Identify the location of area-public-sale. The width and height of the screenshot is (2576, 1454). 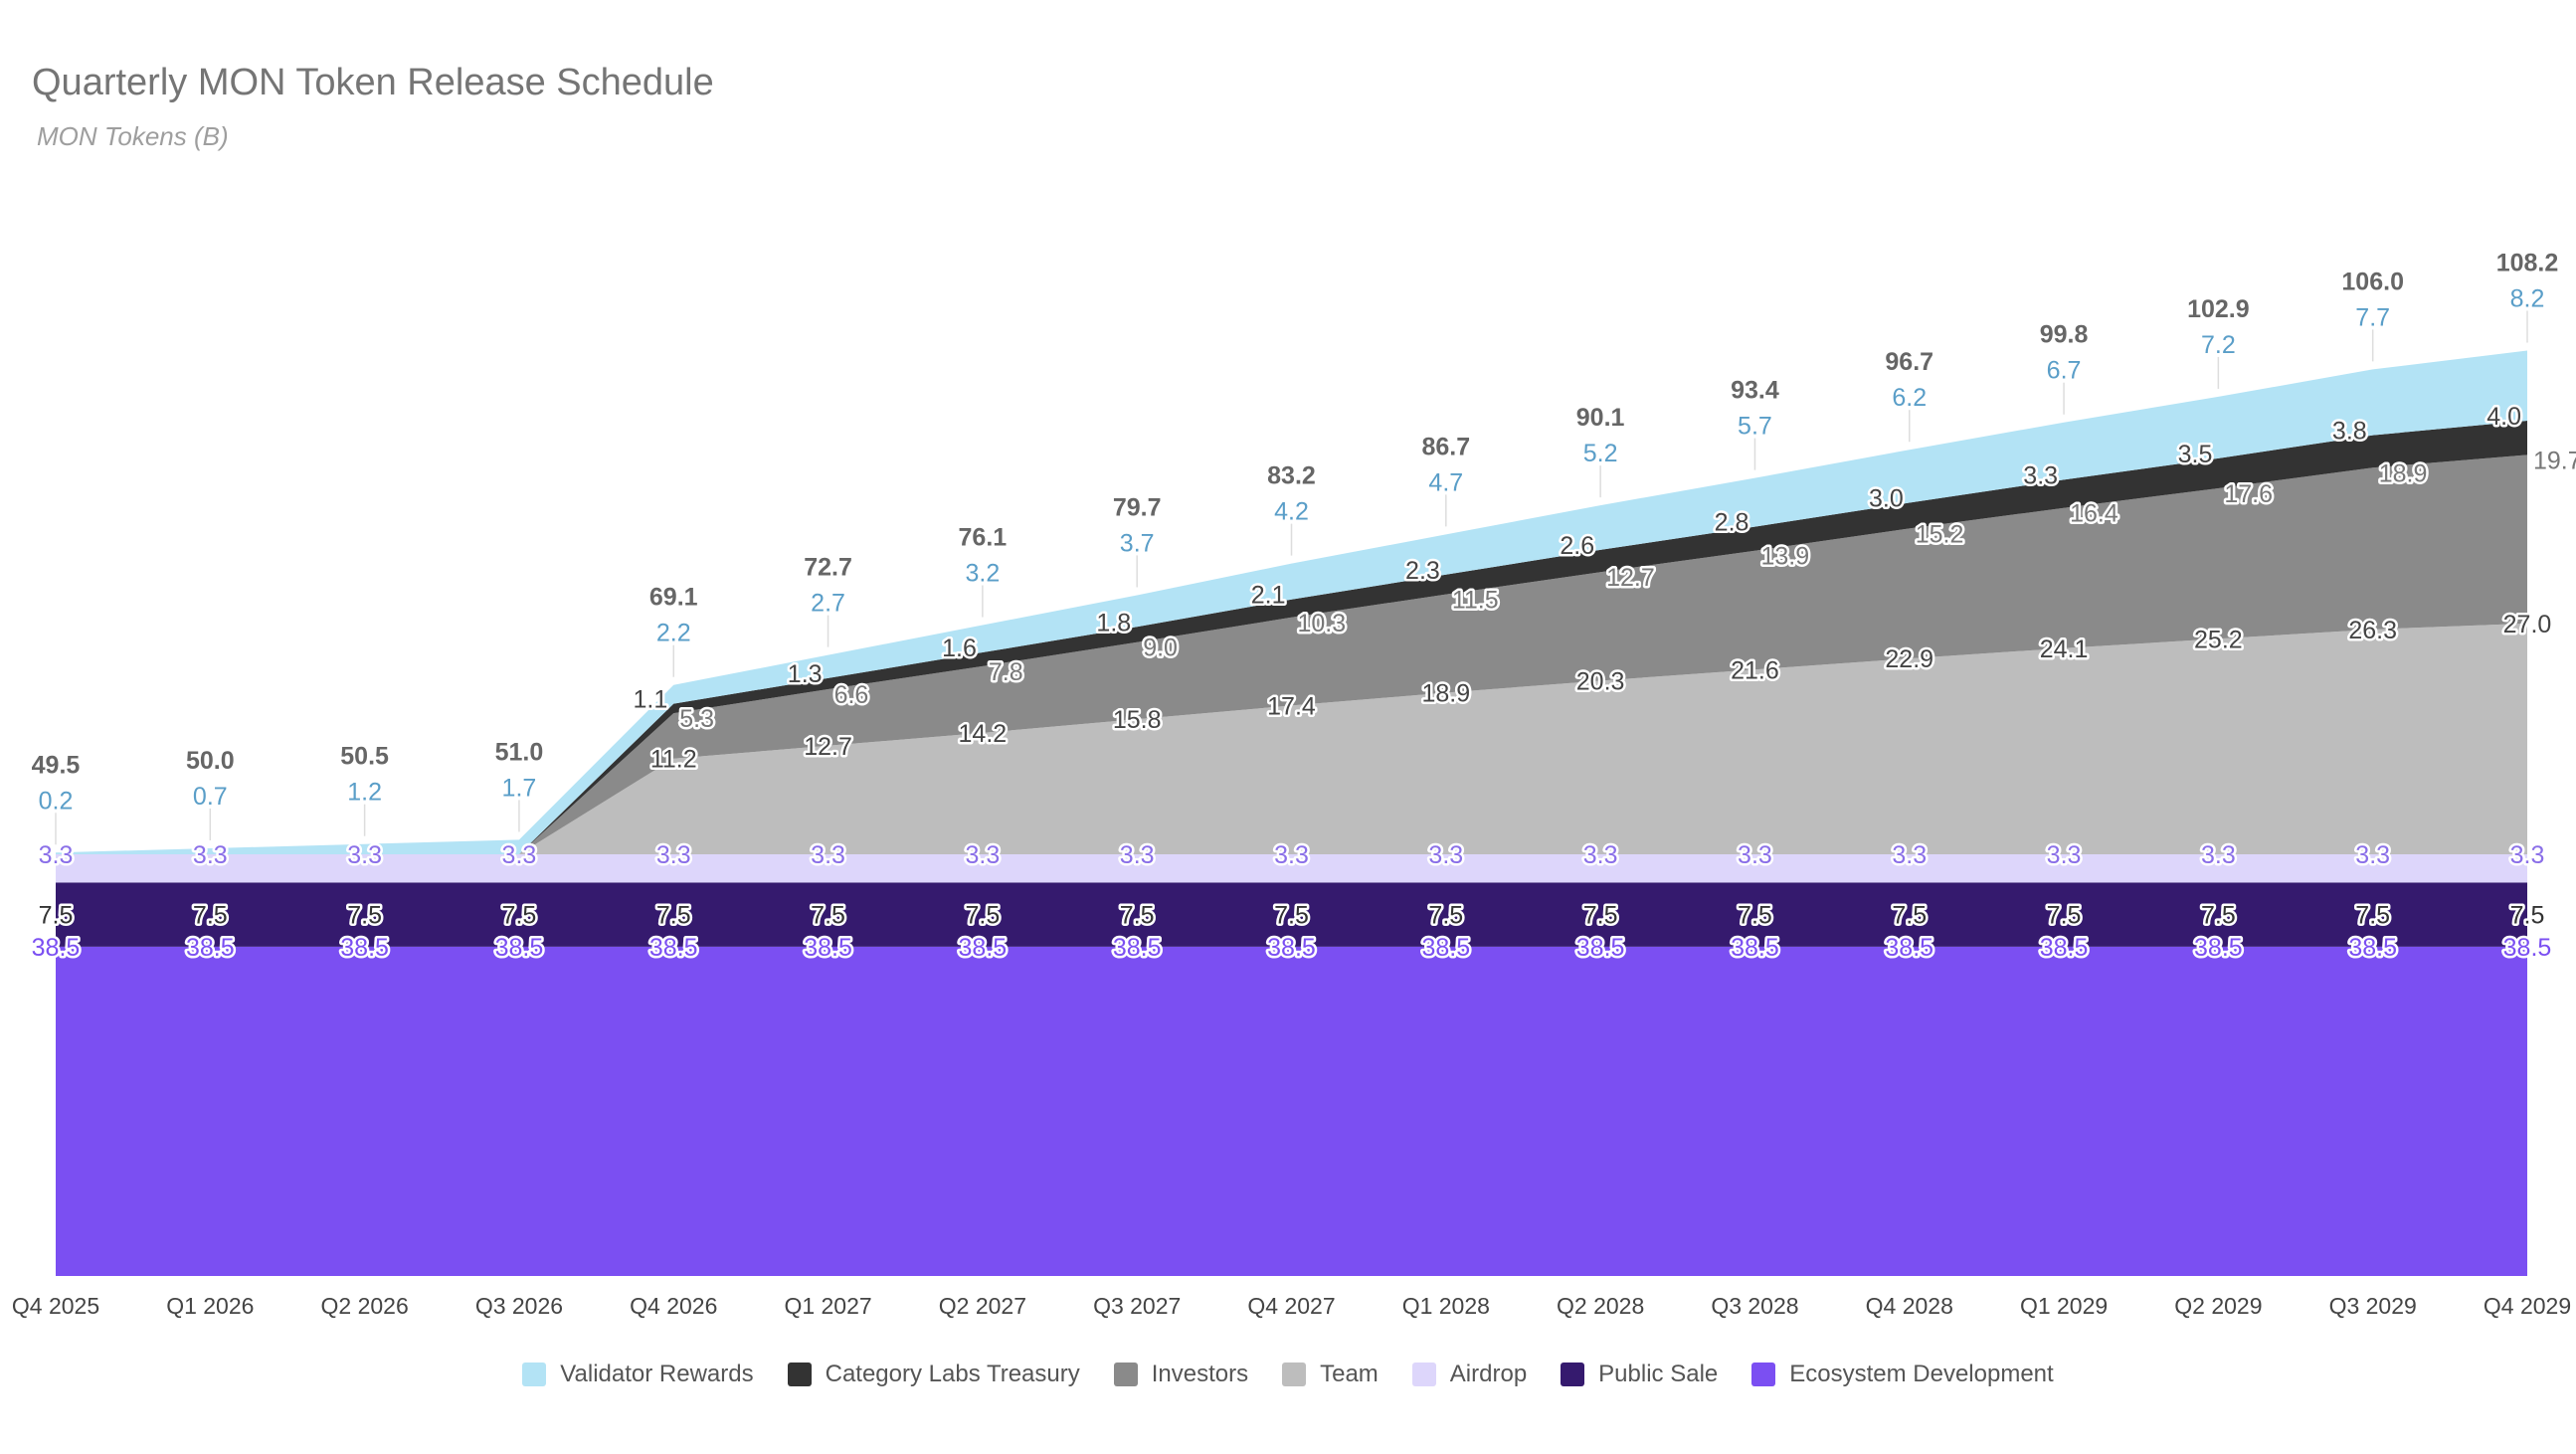
(1291, 914).